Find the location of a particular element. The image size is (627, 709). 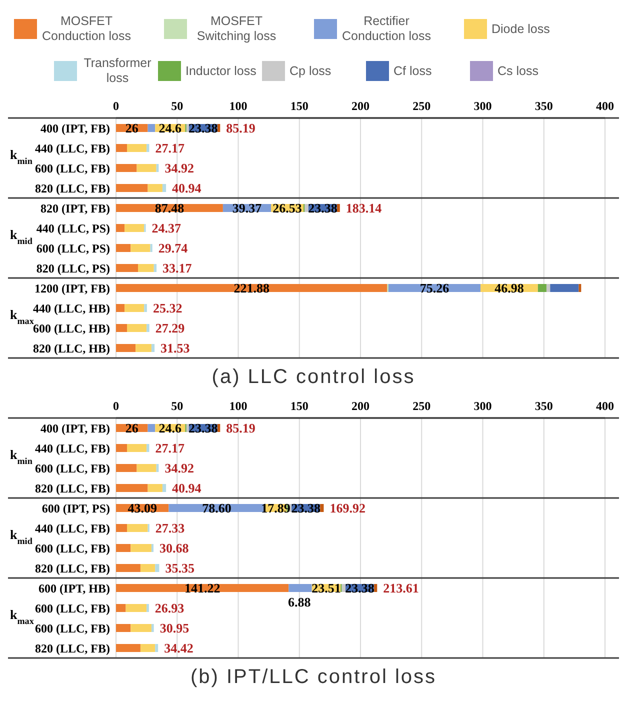

legend-label: Cp loss is located at coordinates (311, 71).